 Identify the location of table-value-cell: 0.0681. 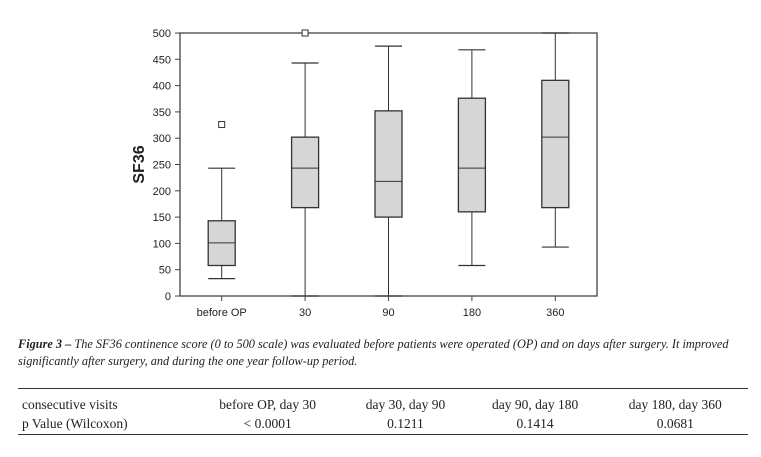
(675, 423).